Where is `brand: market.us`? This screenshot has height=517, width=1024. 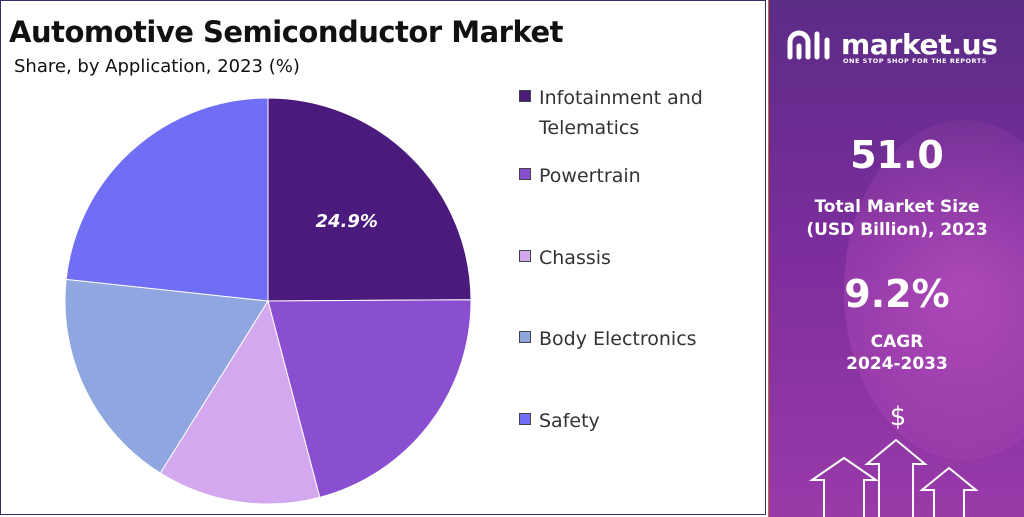 brand: market.us is located at coordinates (892, 44).